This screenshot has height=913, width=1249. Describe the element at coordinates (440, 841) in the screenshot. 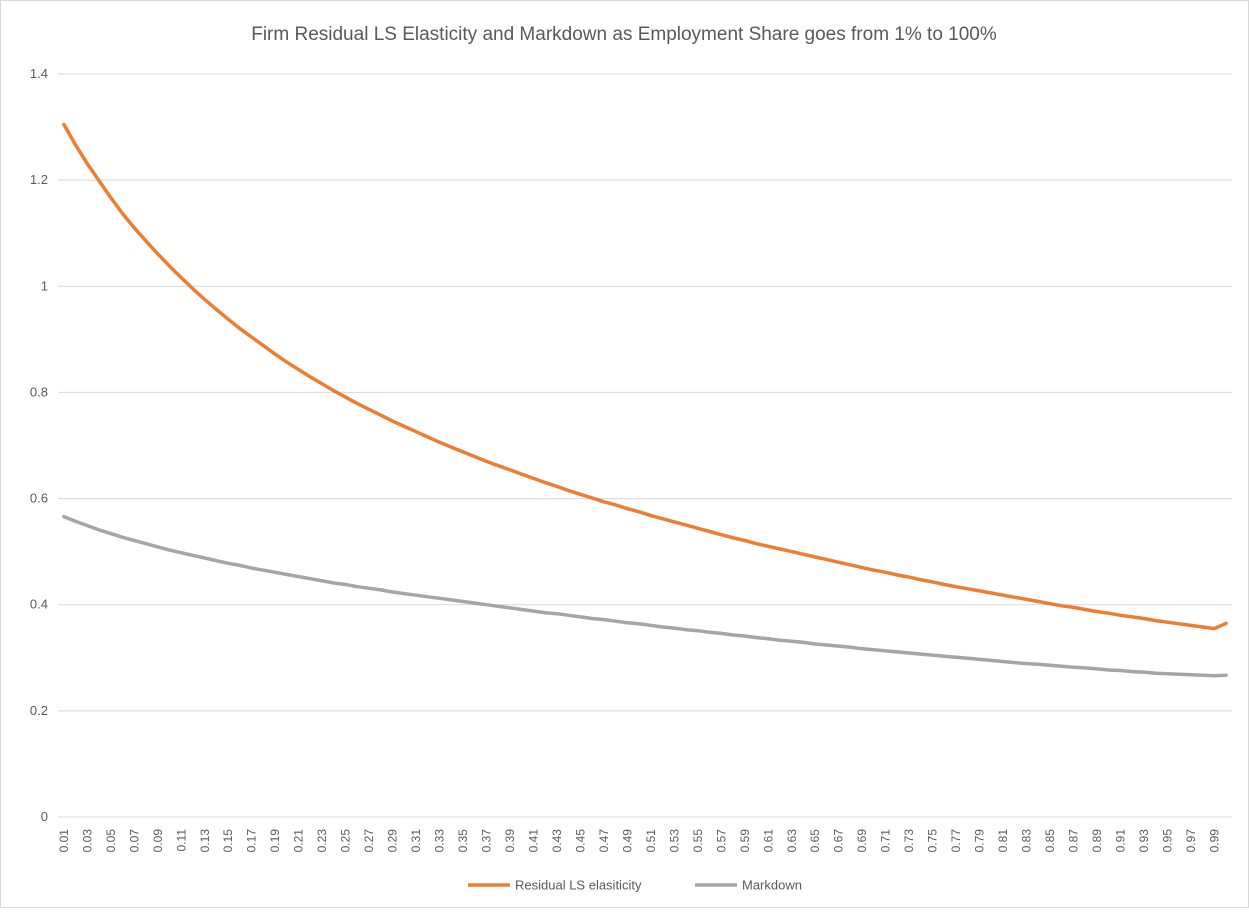

I see `x-tick-label: 0.33` at that location.